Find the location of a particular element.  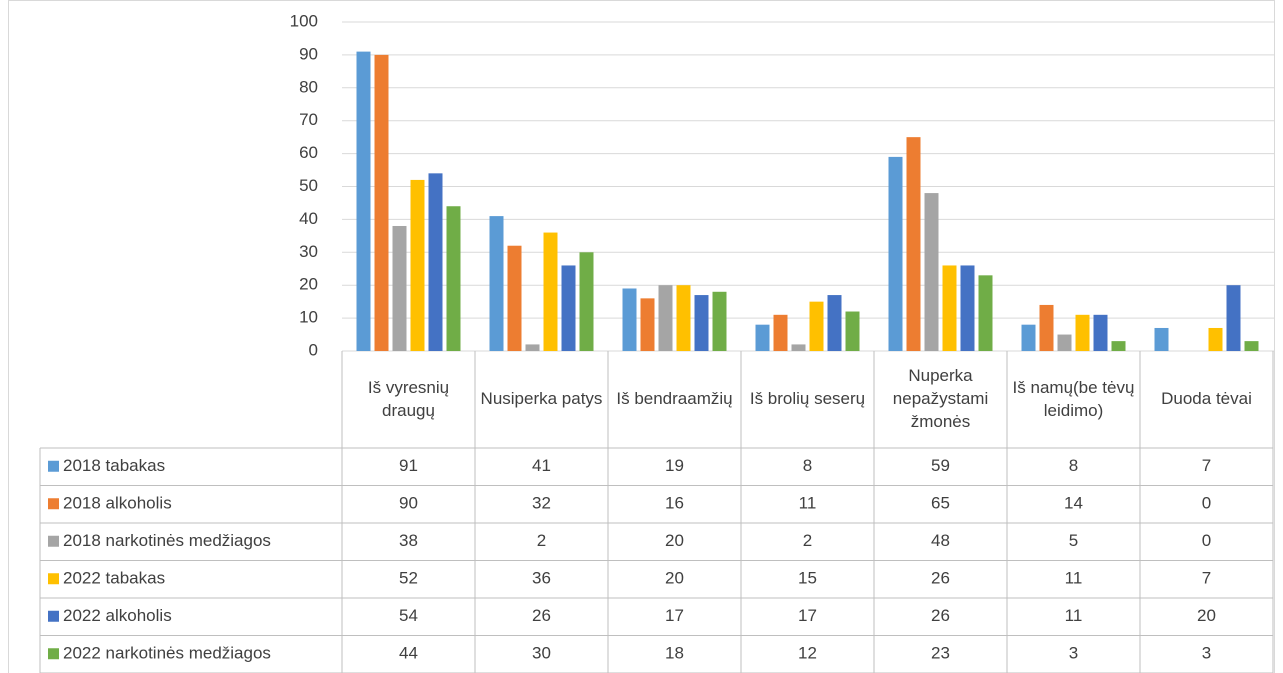

table-value: 65 is located at coordinates (940, 503).